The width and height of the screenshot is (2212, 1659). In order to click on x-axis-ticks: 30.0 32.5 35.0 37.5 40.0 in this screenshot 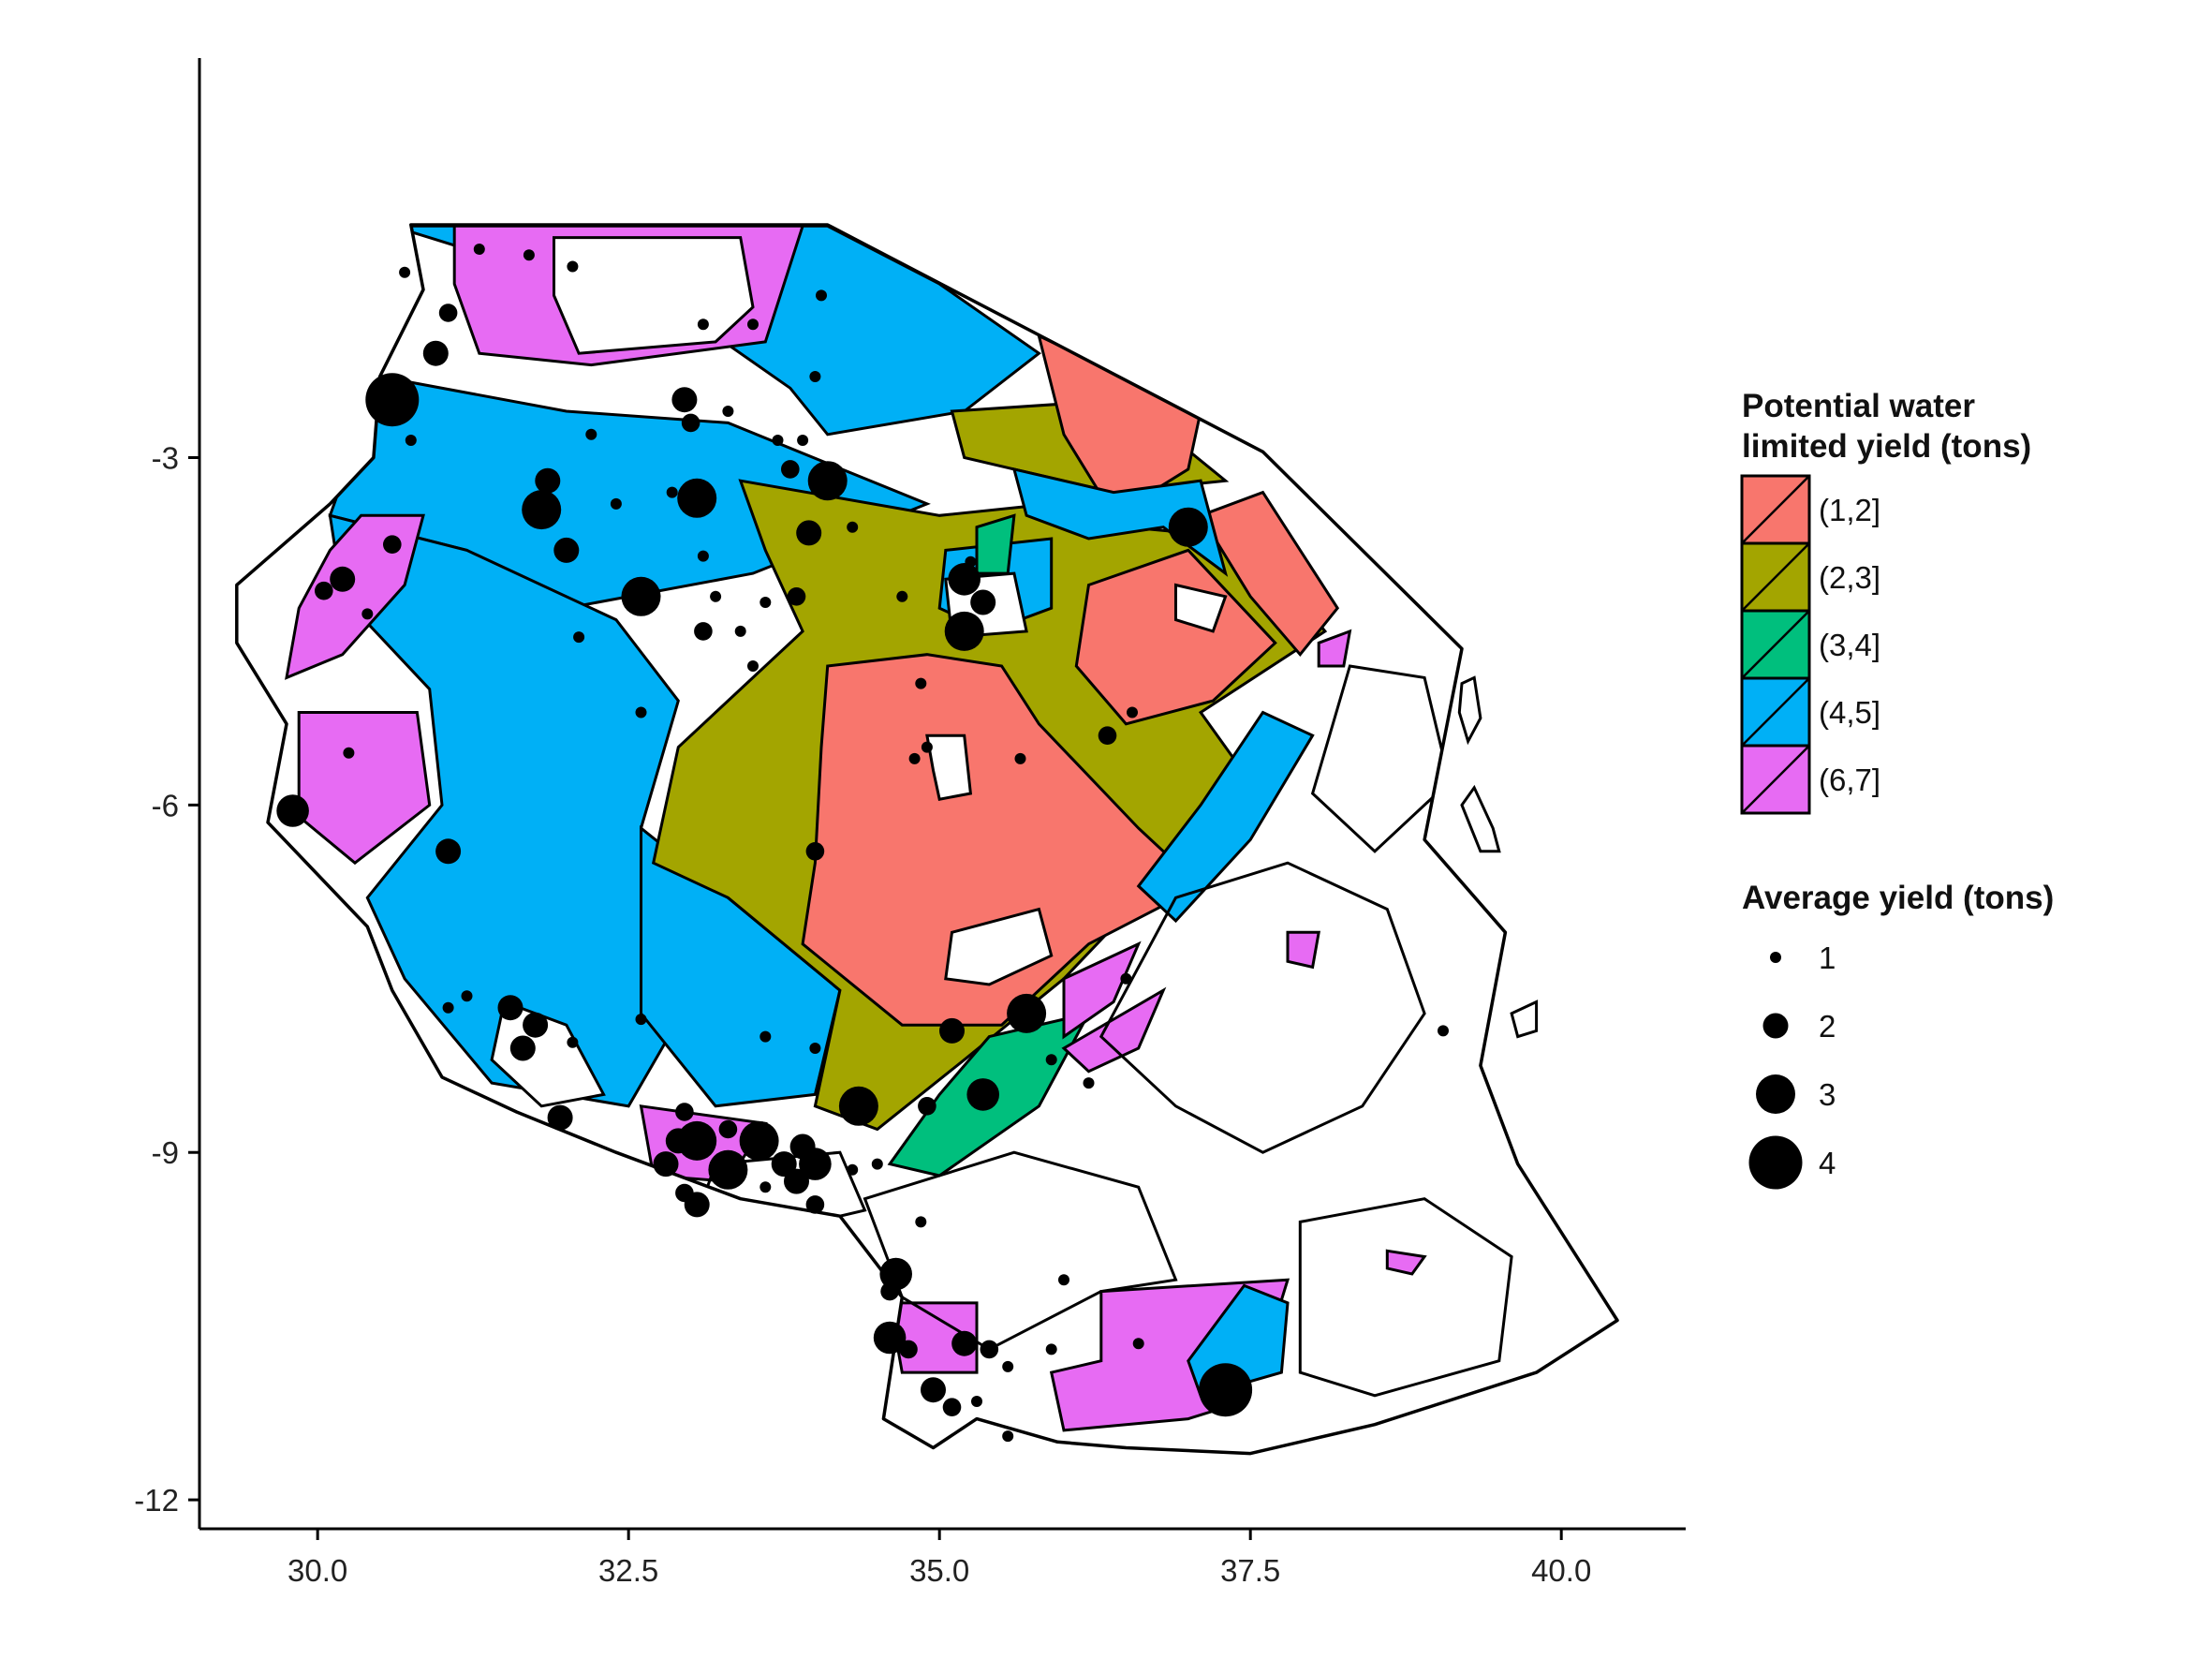, I will do `click(939, 1558)`.